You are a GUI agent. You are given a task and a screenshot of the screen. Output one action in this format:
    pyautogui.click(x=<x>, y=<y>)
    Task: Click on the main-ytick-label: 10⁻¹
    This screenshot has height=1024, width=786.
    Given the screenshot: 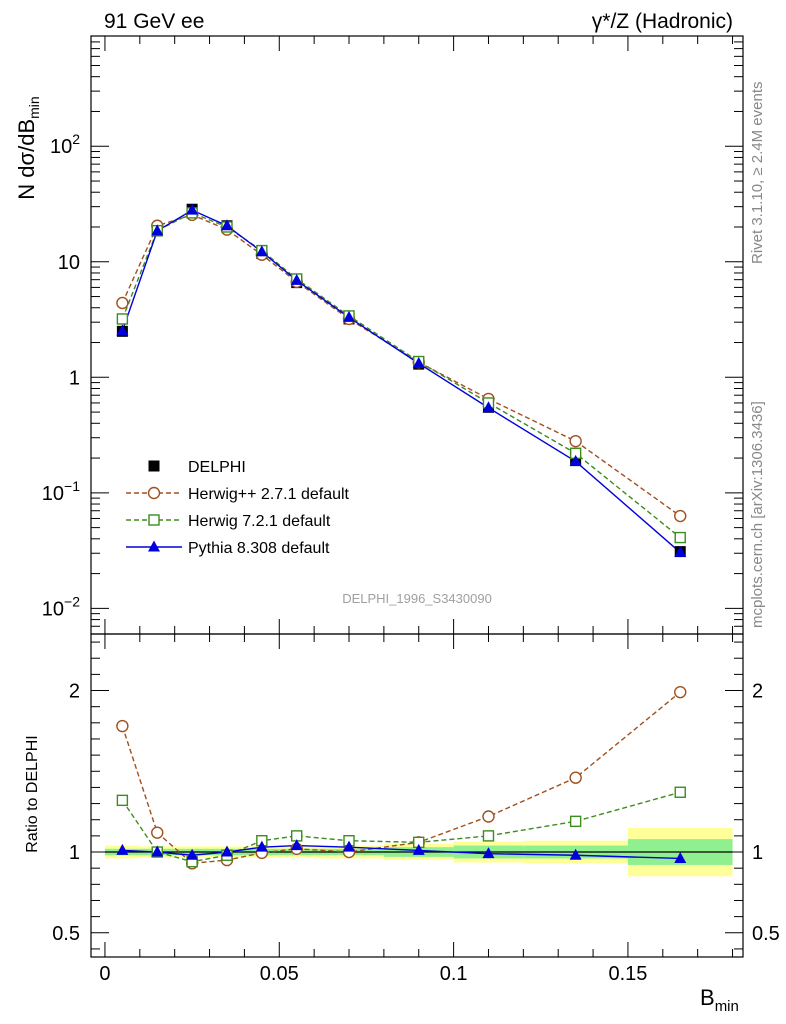 What is the action you would take?
    pyautogui.click(x=61, y=491)
    